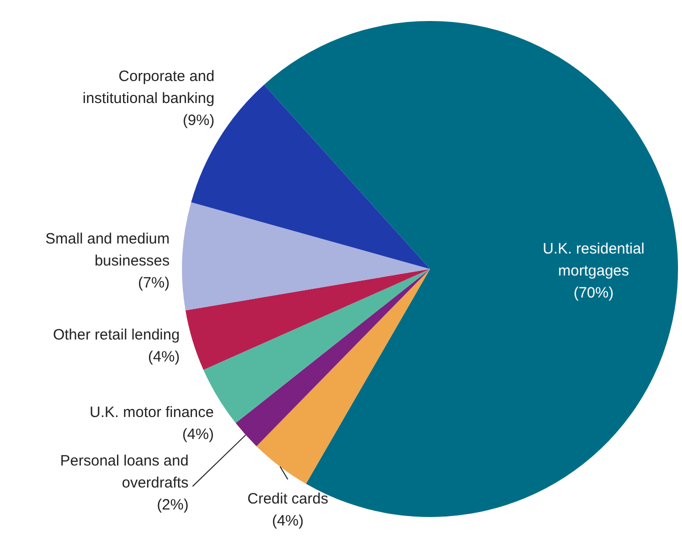  I want to click on data-label: (70%), so click(594, 293).